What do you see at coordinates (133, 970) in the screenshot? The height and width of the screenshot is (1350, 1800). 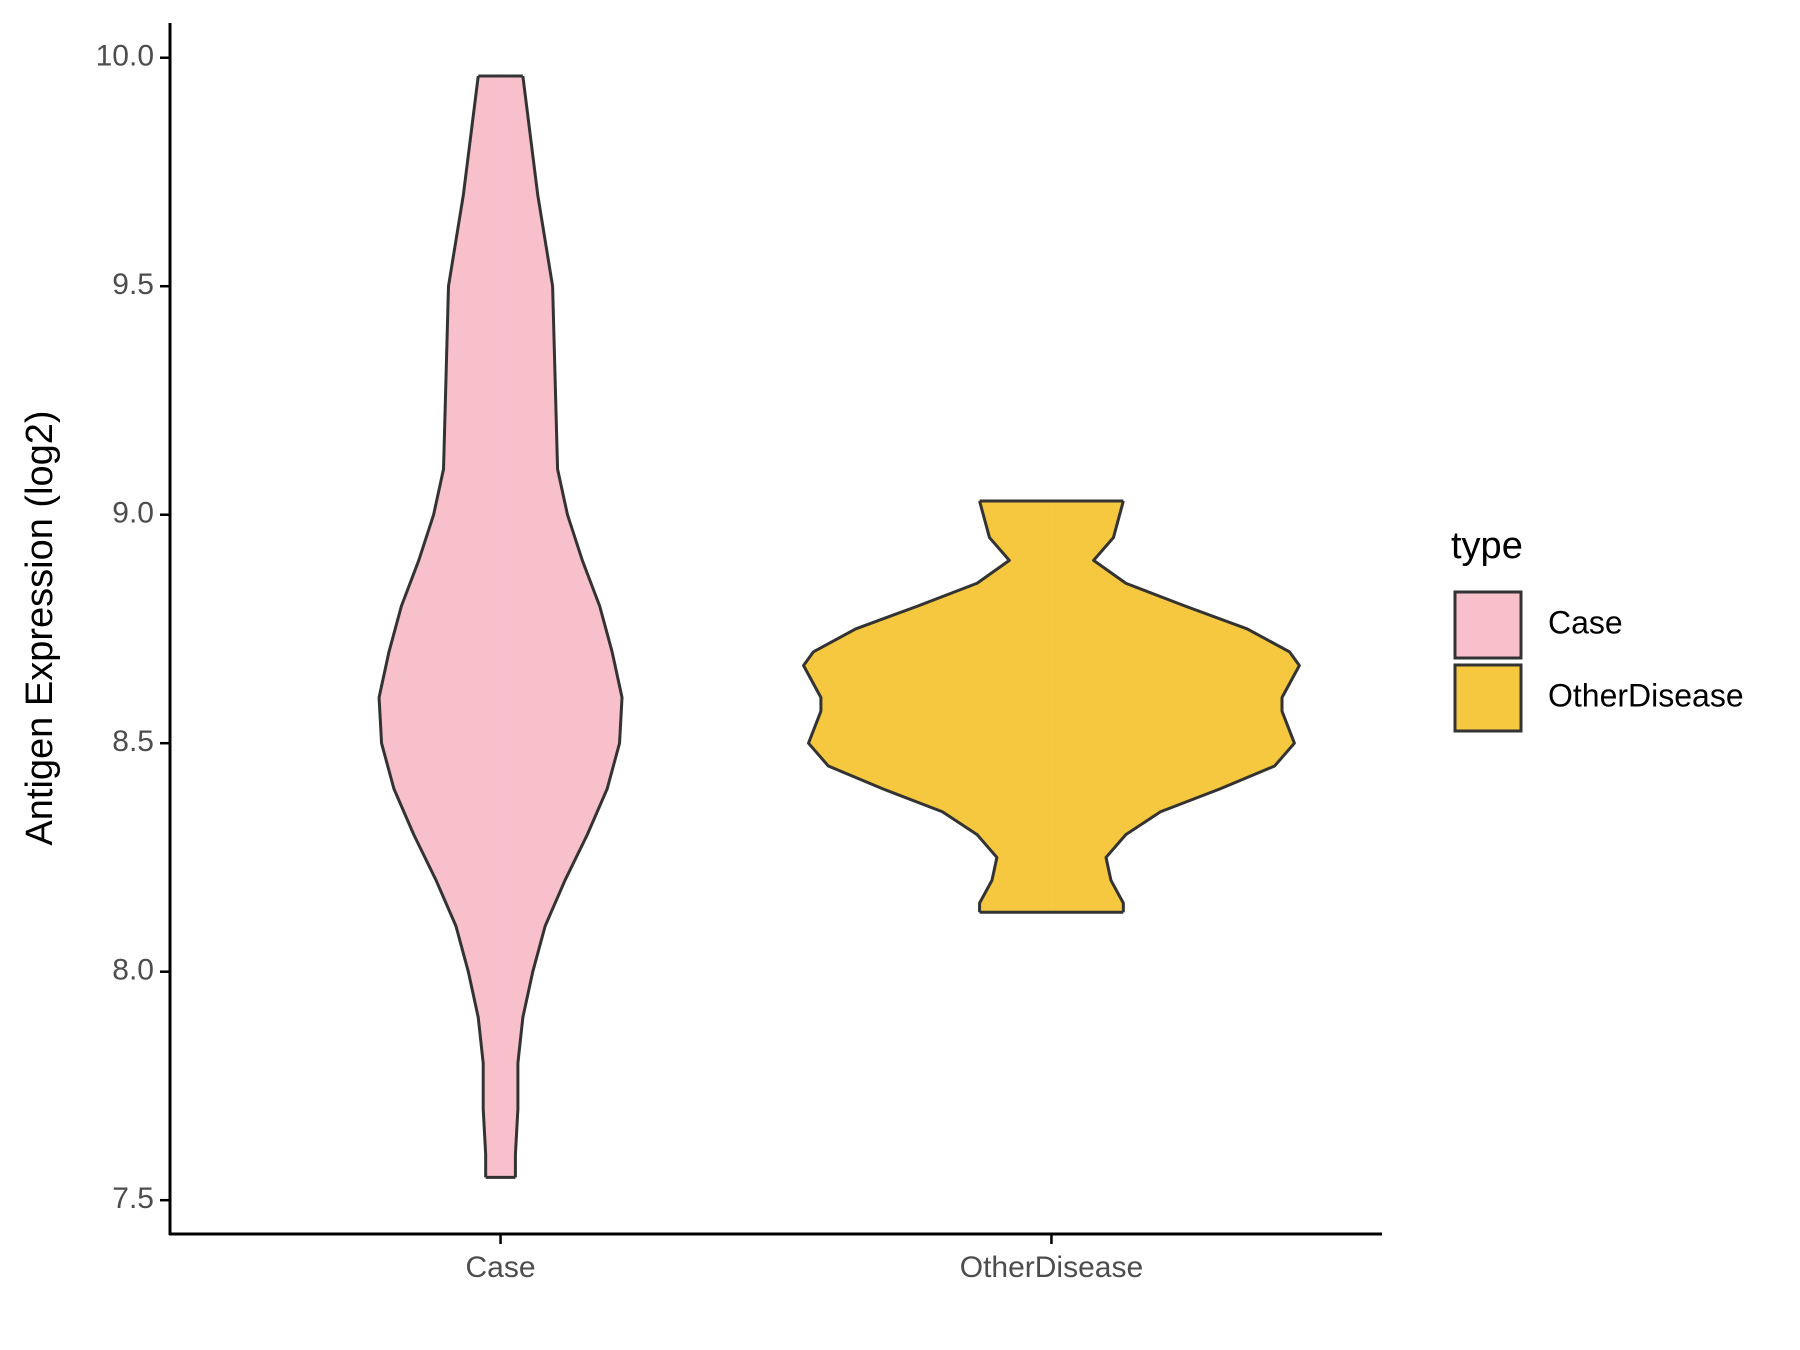 I see `y-tick-label: 8.0` at bounding box center [133, 970].